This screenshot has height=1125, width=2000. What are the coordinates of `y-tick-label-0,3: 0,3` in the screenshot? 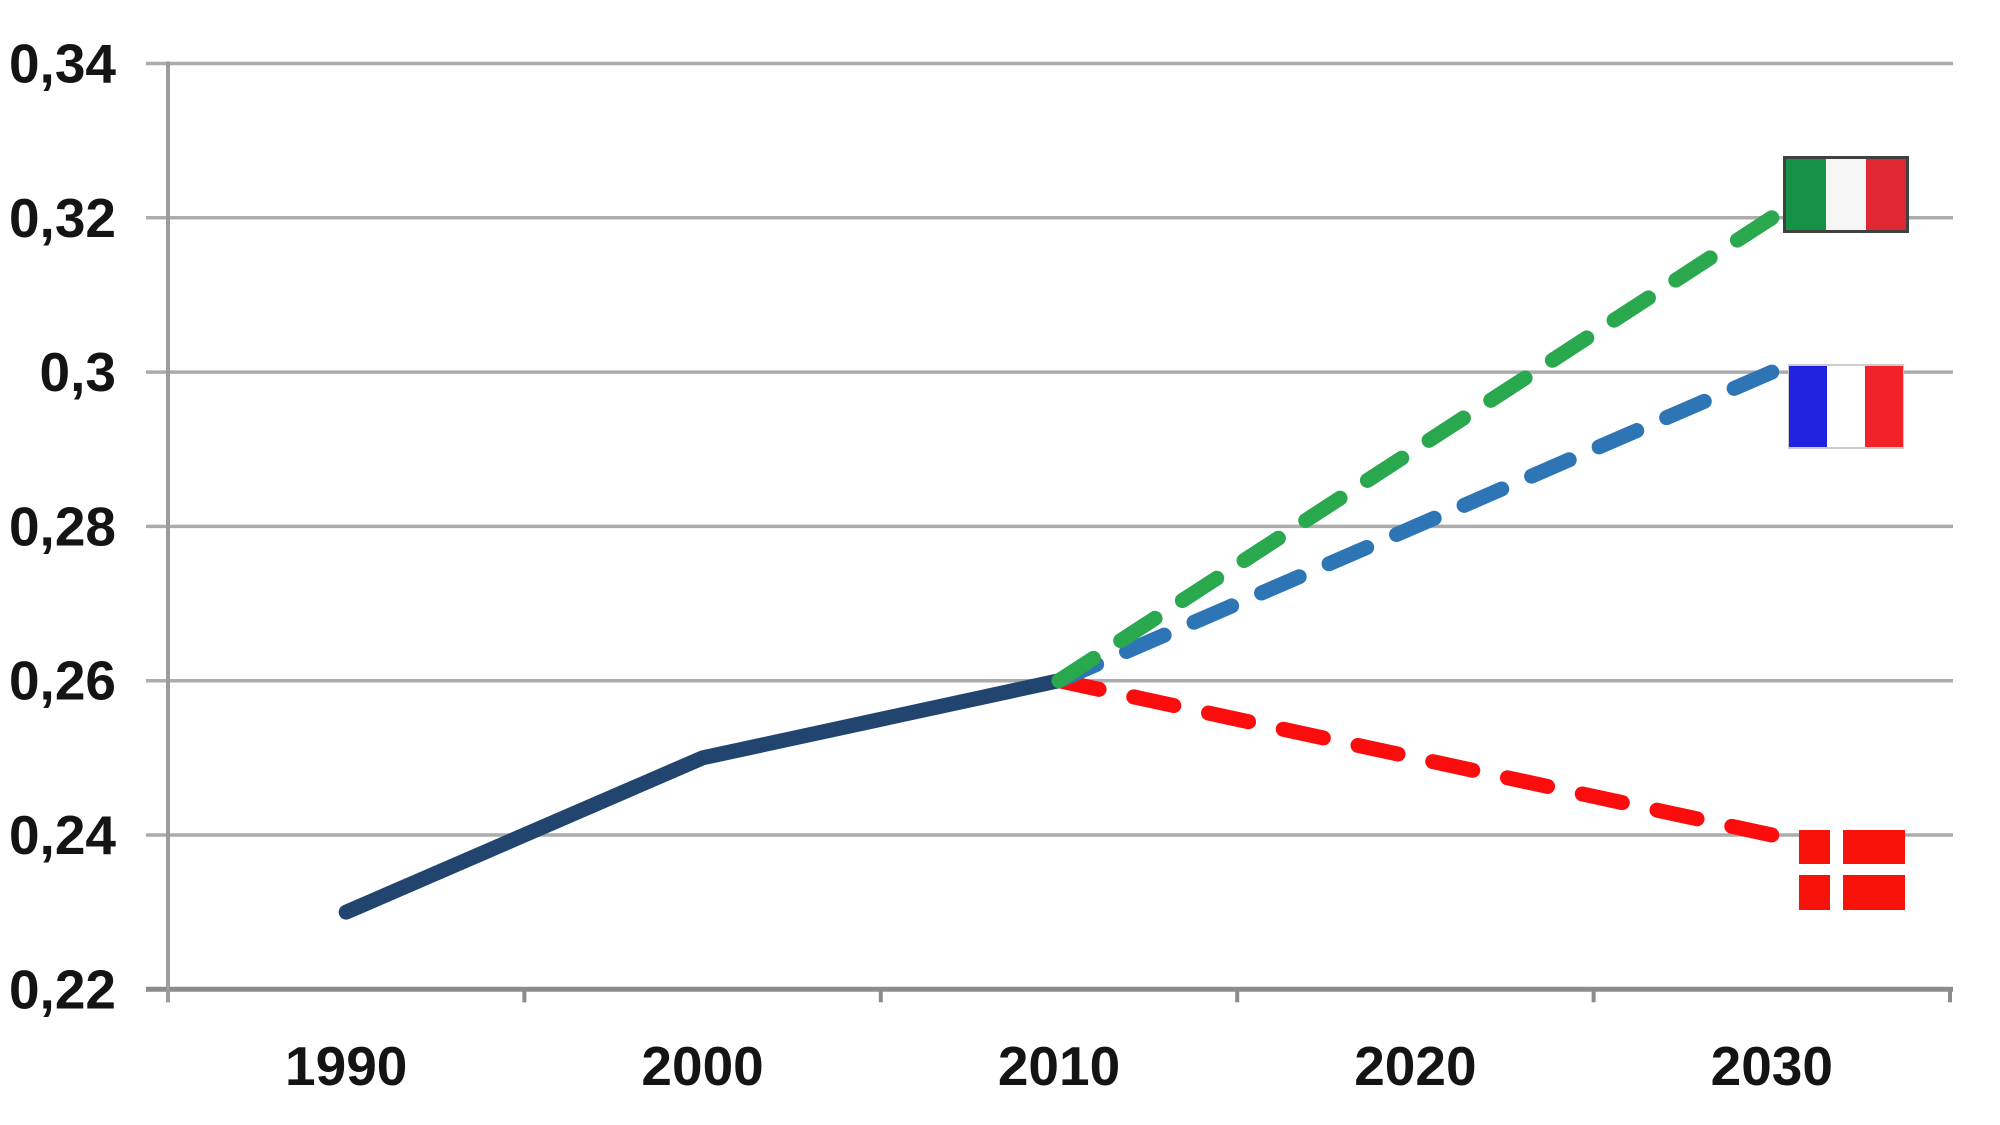 It's located at (78, 372).